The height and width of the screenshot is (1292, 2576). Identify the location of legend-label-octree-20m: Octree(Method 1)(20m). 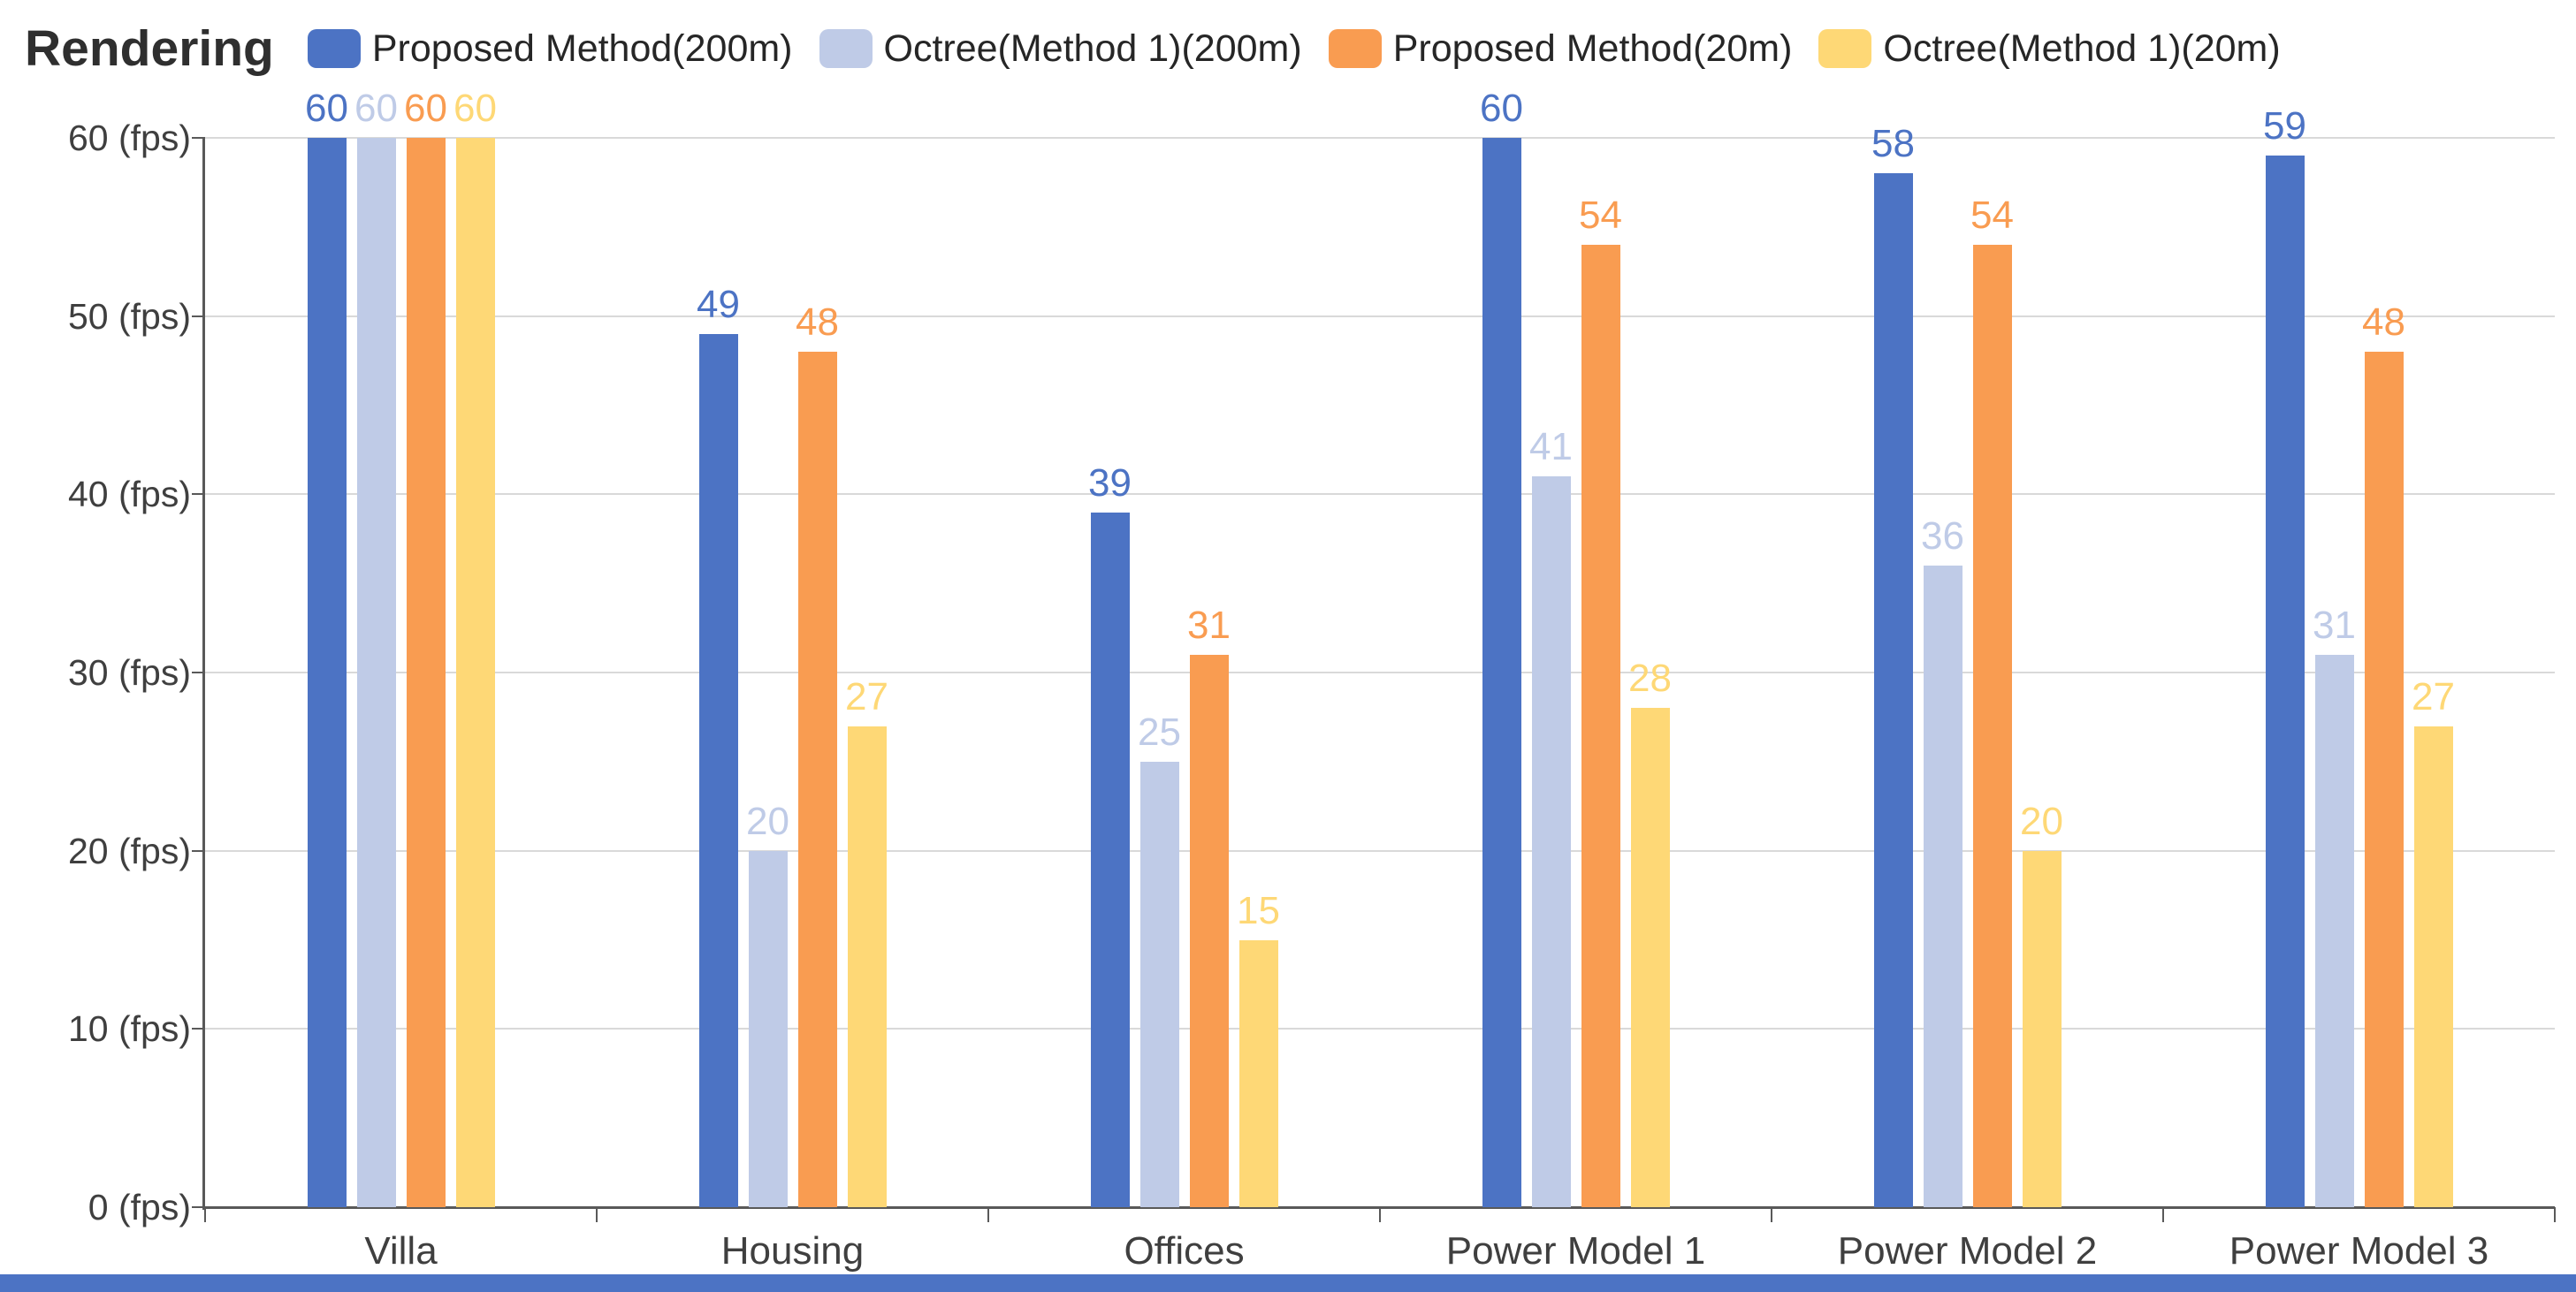
(2082, 48).